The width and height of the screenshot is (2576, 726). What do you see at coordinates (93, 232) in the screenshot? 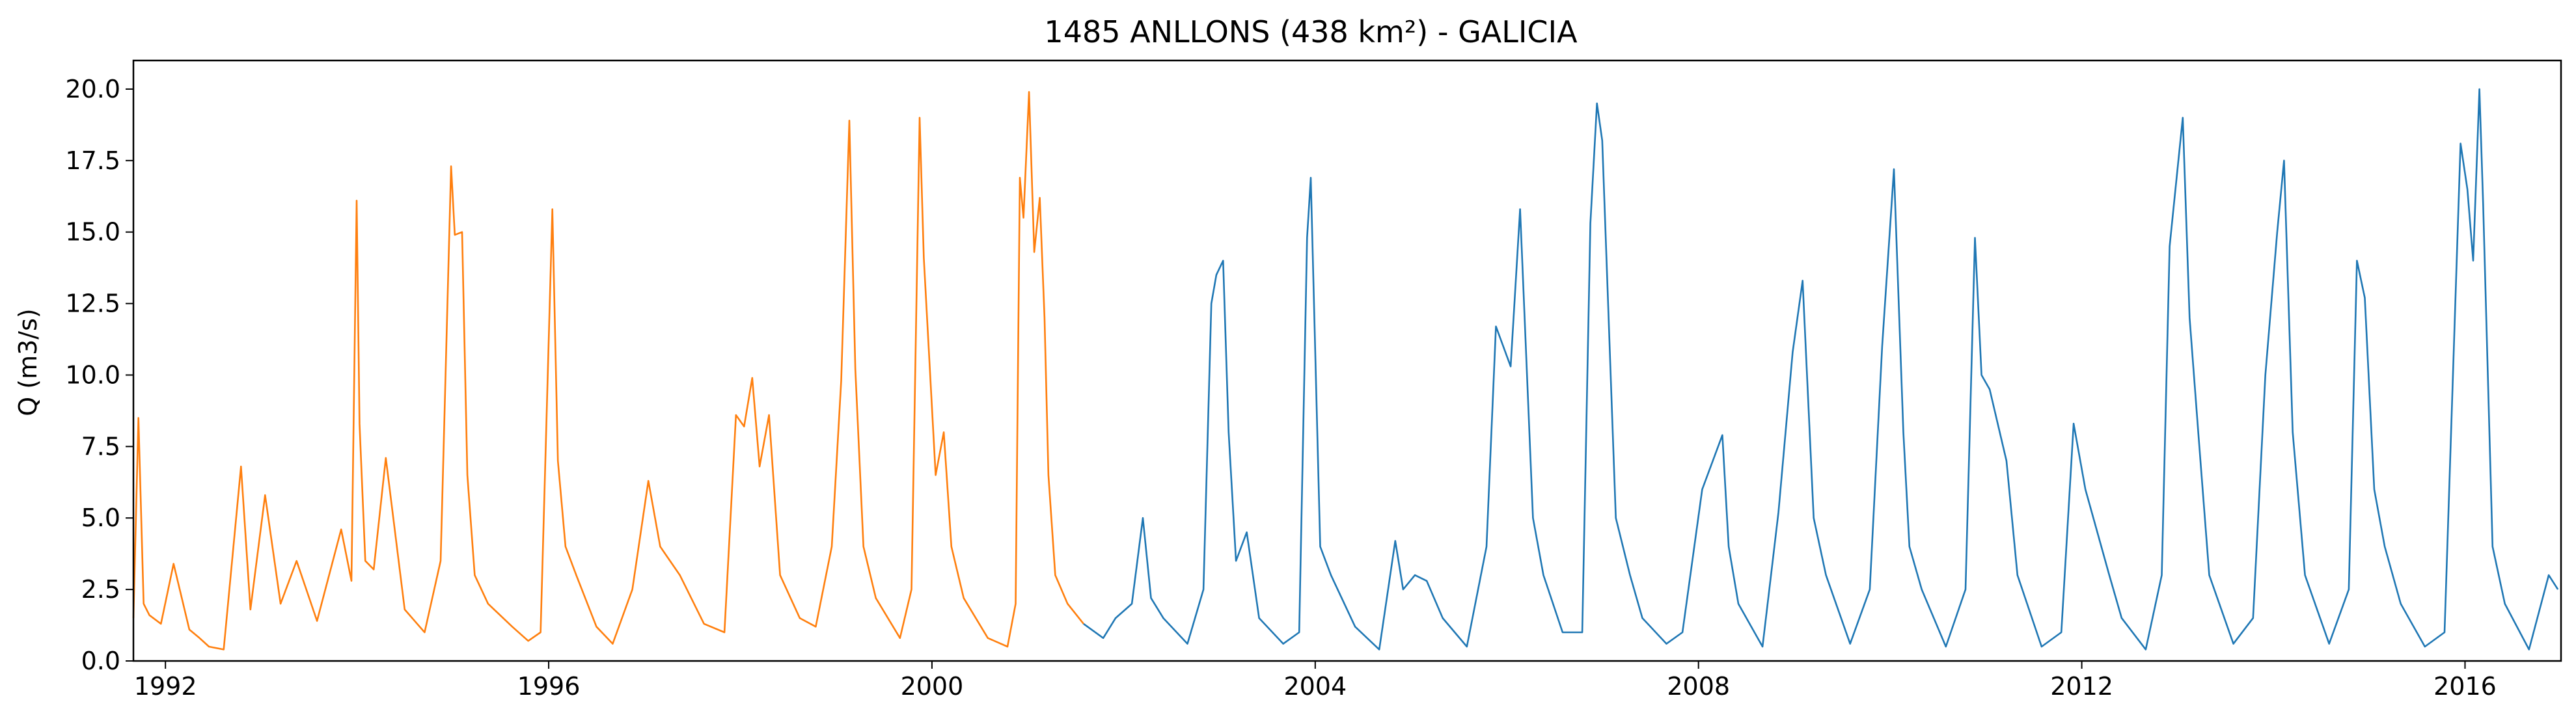
I see `y-tick-label: 15.0` at bounding box center [93, 232].